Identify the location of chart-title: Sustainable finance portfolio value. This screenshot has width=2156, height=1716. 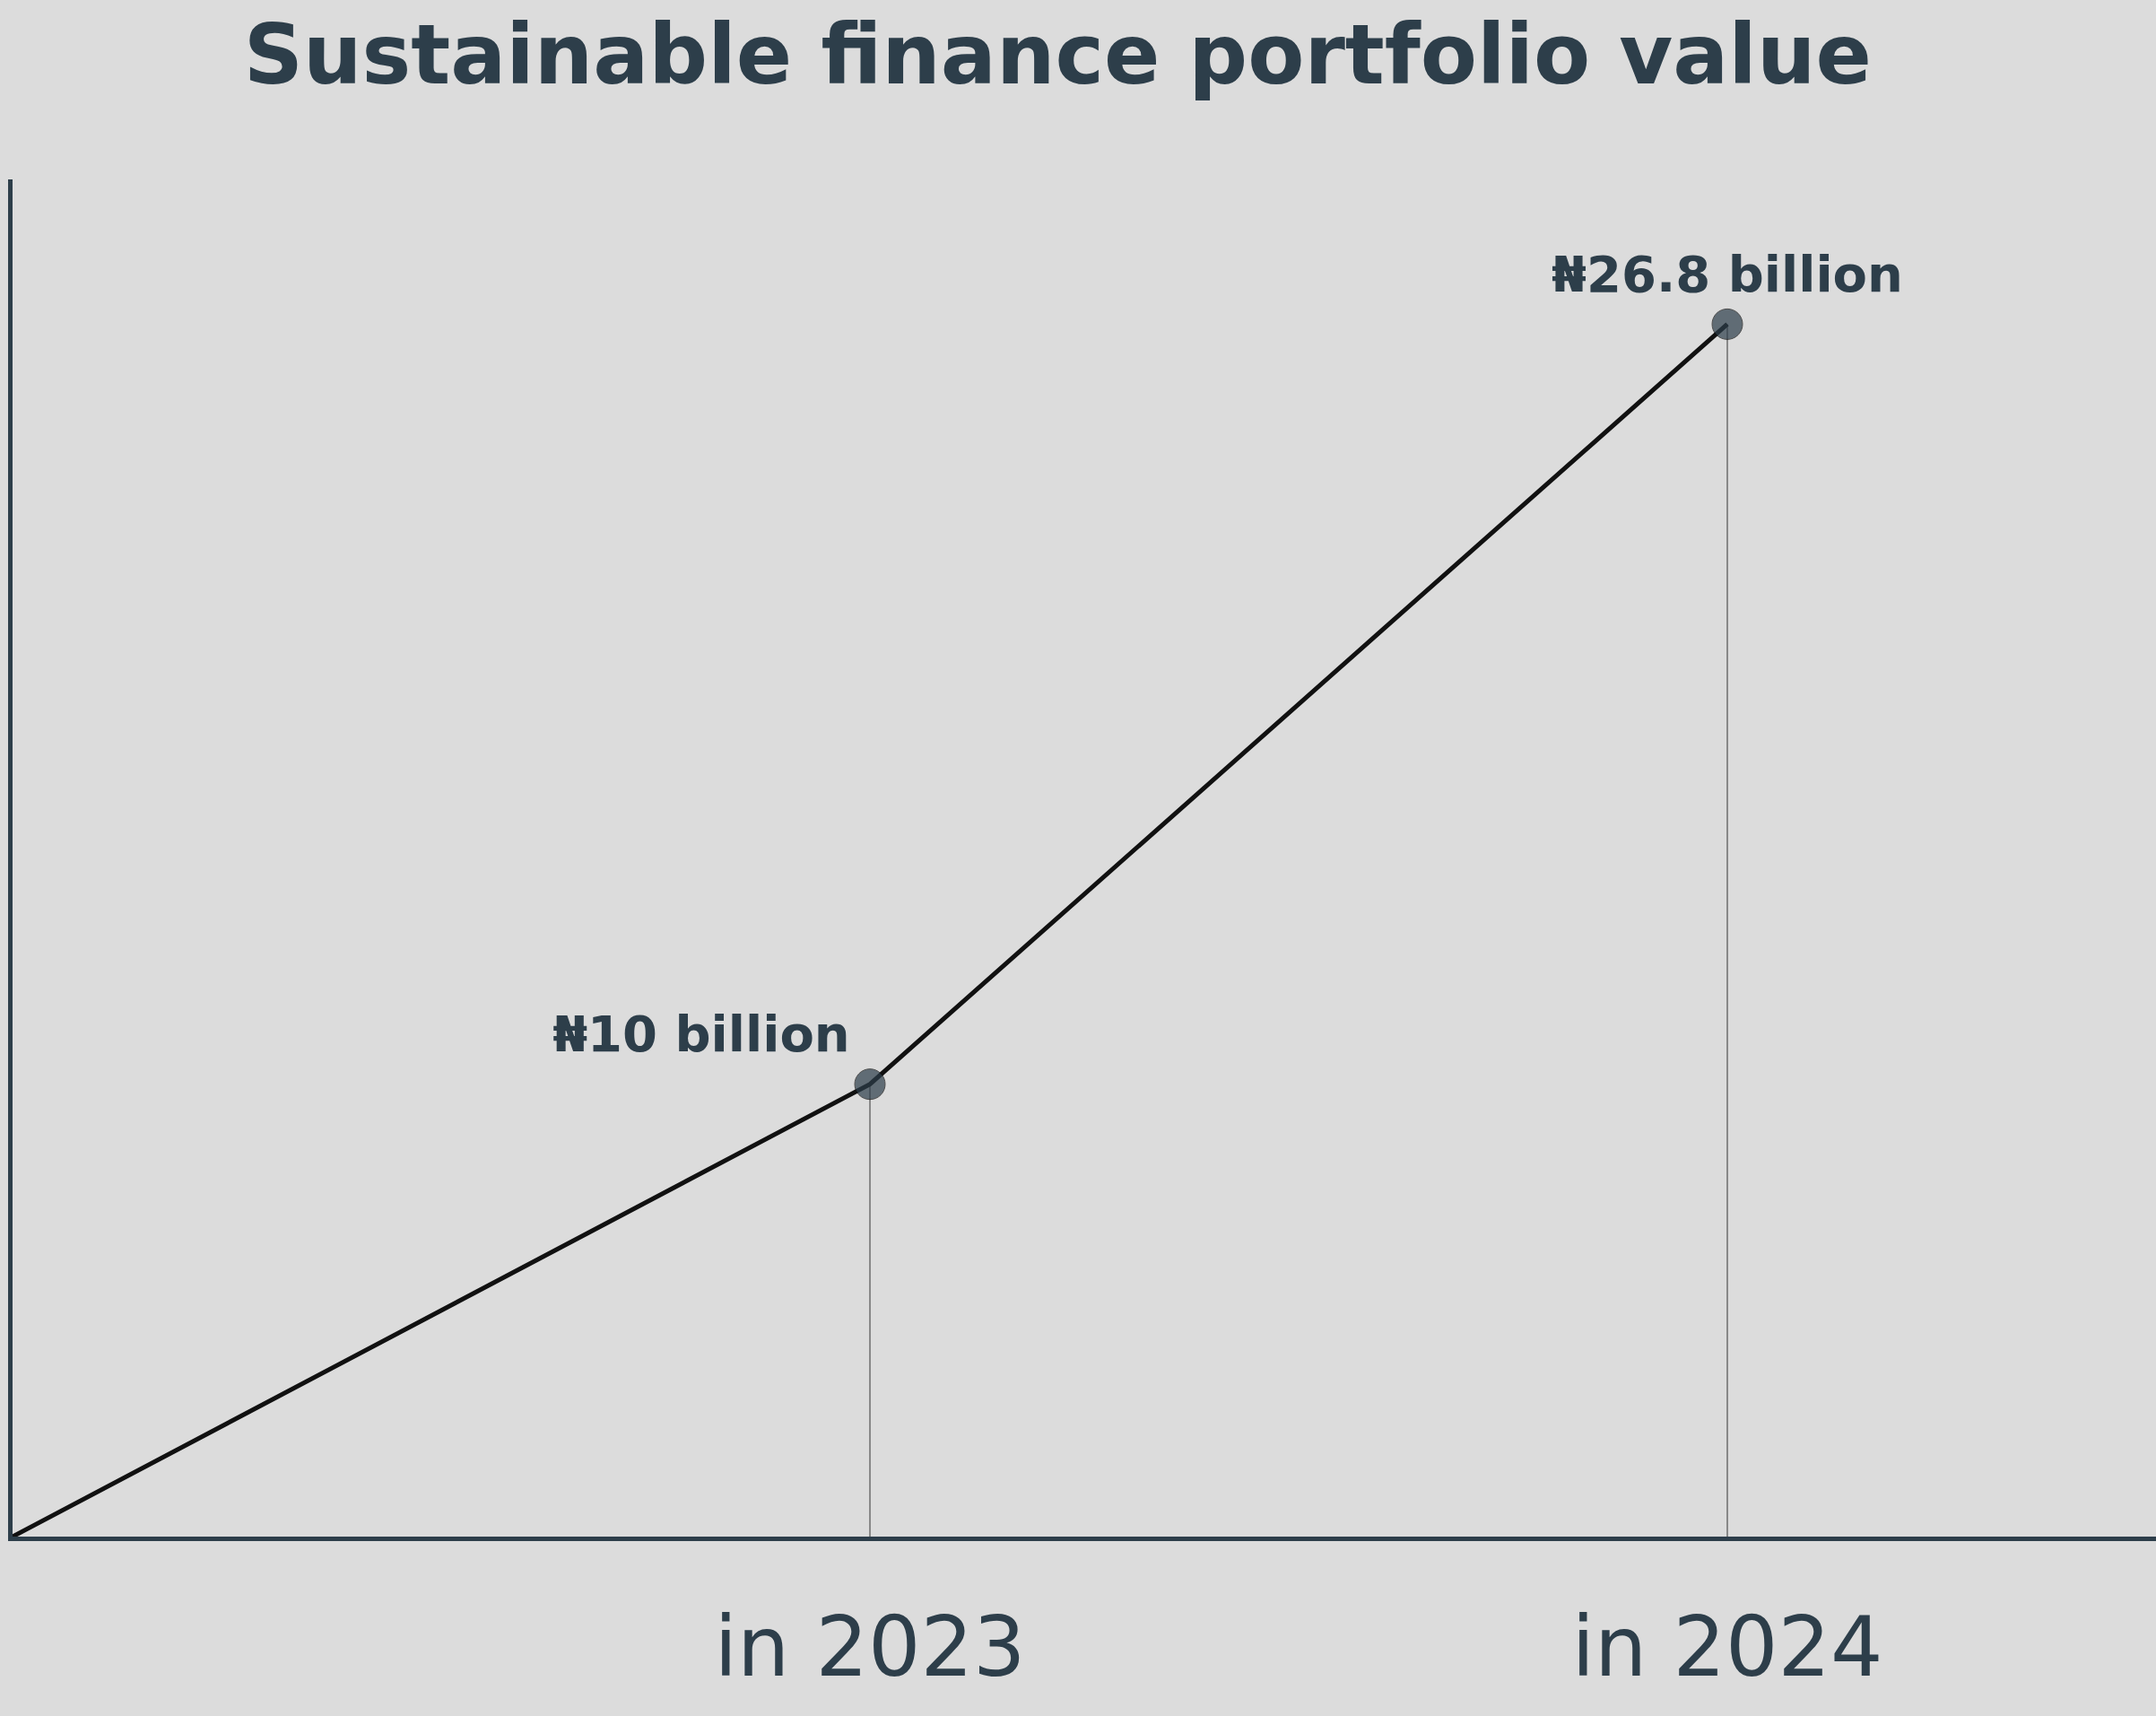
(1057, 55).